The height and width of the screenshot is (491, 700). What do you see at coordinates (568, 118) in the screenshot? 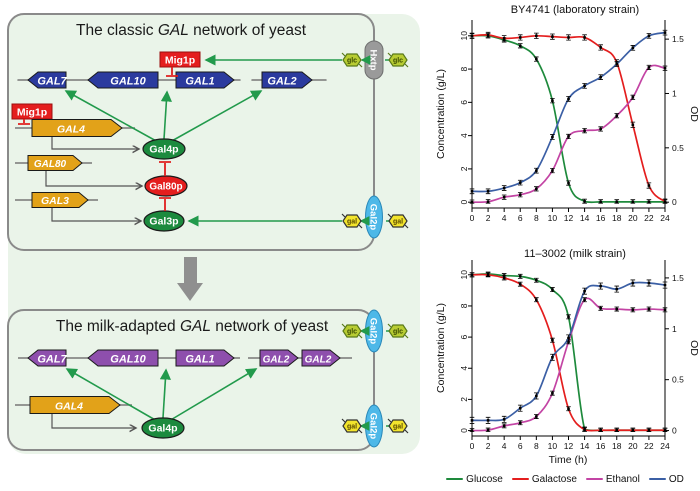
I see `series-line-galactose` at bounding box center [568, 118].